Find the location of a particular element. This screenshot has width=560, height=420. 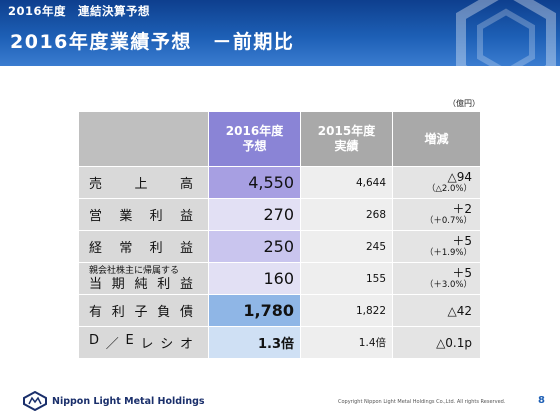

slide-title: 2016年度業績予想 －前期比 is located at coordinates (152, 42).